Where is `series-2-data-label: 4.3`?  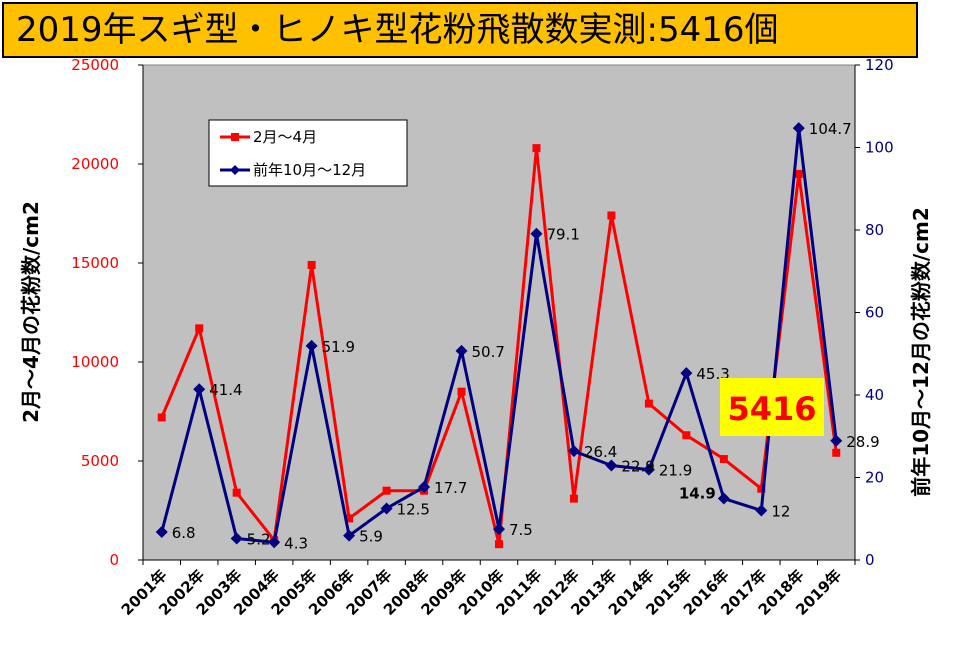
series-2-data-label: 4.3 is located at coordinates (296, 543).